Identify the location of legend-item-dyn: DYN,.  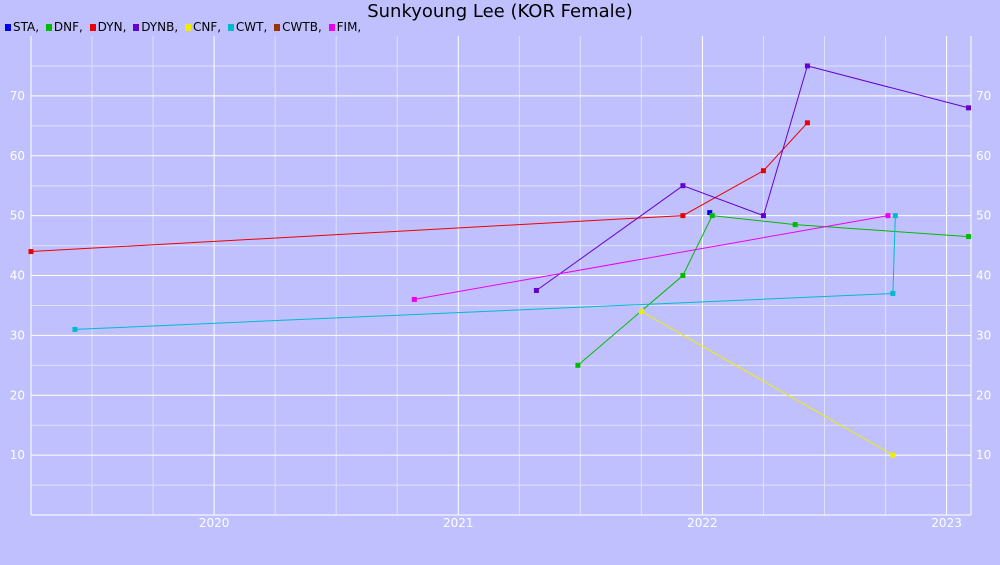
(107, 27).